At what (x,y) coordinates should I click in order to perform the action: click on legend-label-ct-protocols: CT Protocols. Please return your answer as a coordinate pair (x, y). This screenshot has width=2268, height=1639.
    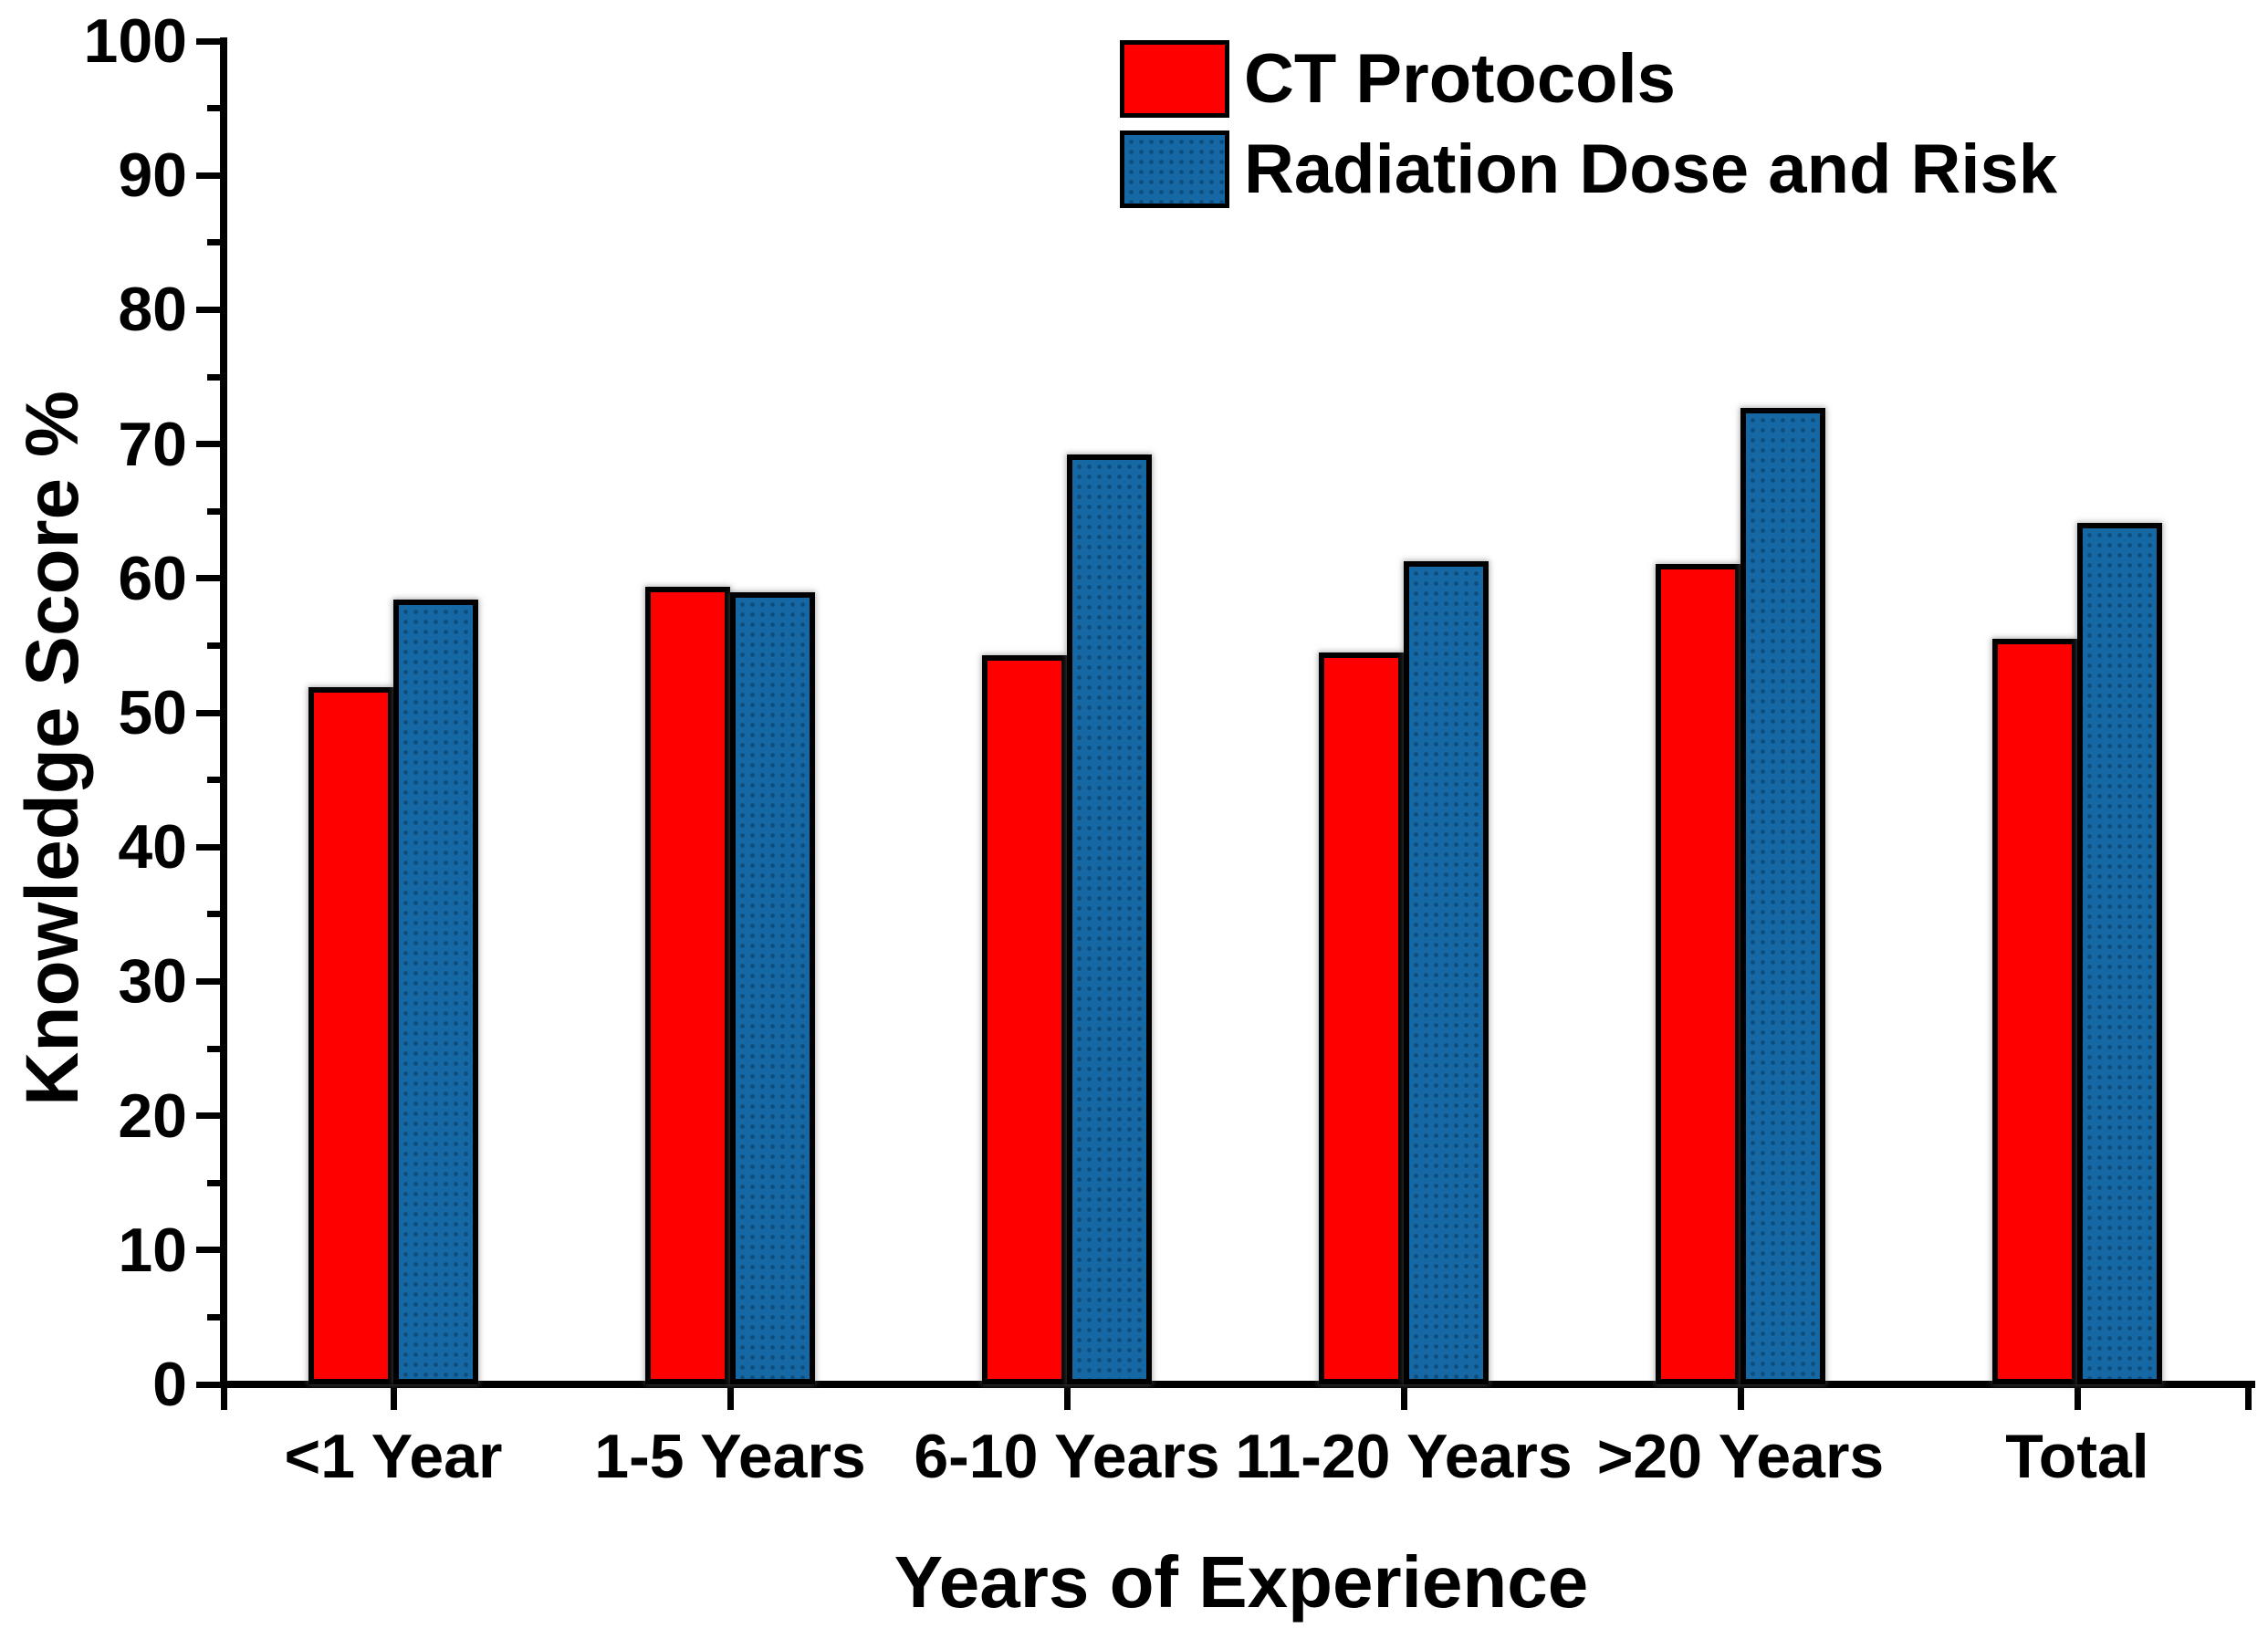
    Looking at the image, I should click on (1460, 79).